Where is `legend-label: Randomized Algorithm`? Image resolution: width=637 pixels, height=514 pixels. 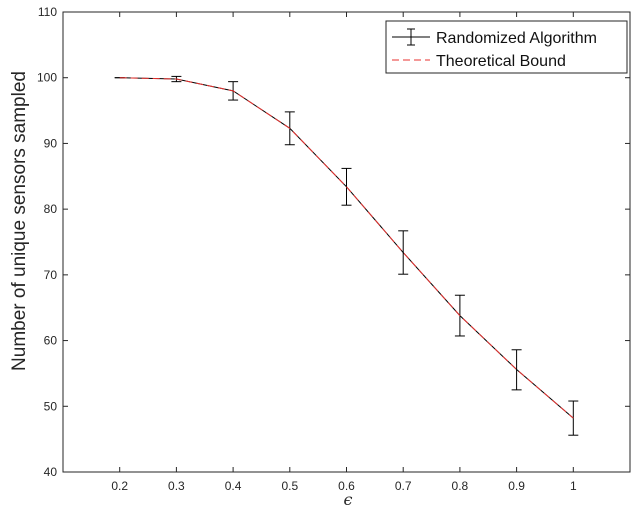
legend-label: Randomized Algorithm is located at coordinates (516, 38).